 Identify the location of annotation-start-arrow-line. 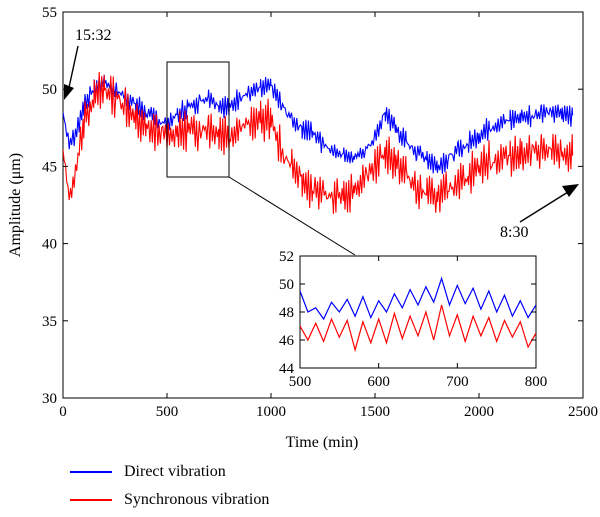
(73, 69).